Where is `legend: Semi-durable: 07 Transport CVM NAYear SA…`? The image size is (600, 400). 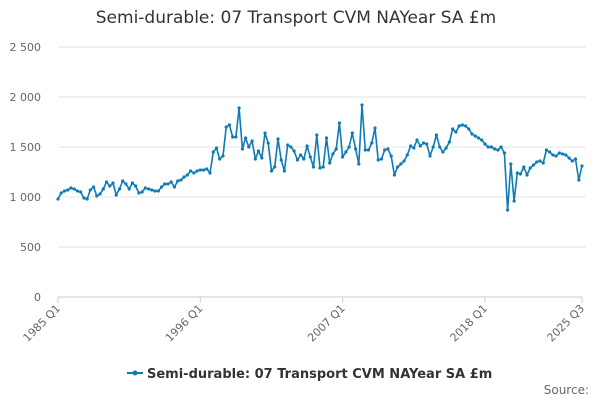
legend: Semi-durable: 07 Transport CVM NAYear SA… is located at coordinates (309, 374).